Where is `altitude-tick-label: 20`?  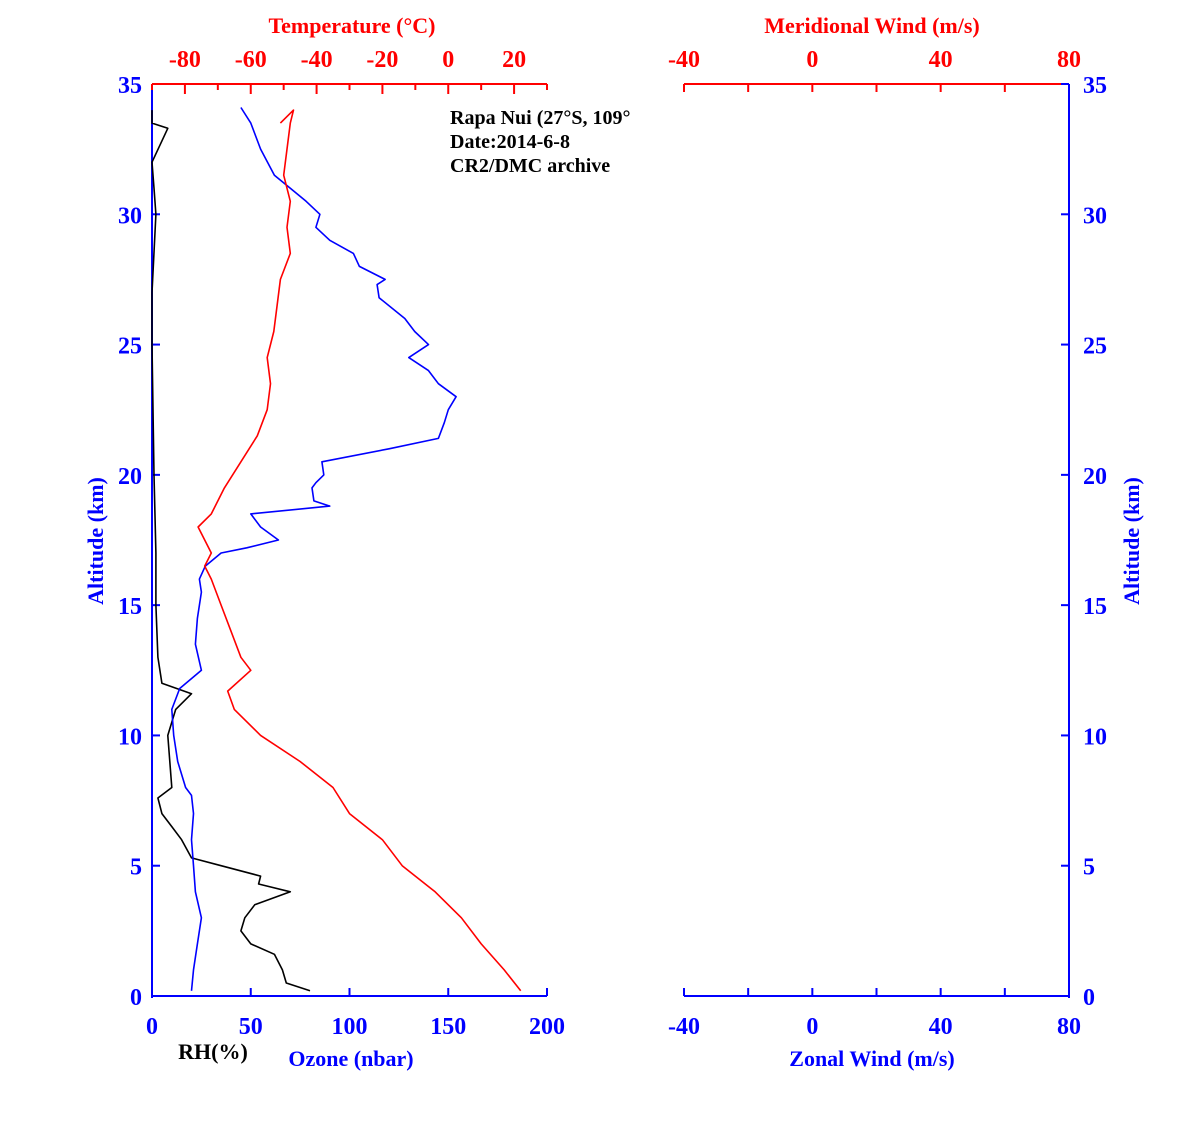
altitude-tick-label: 20 is located at coordinates (130, 477).